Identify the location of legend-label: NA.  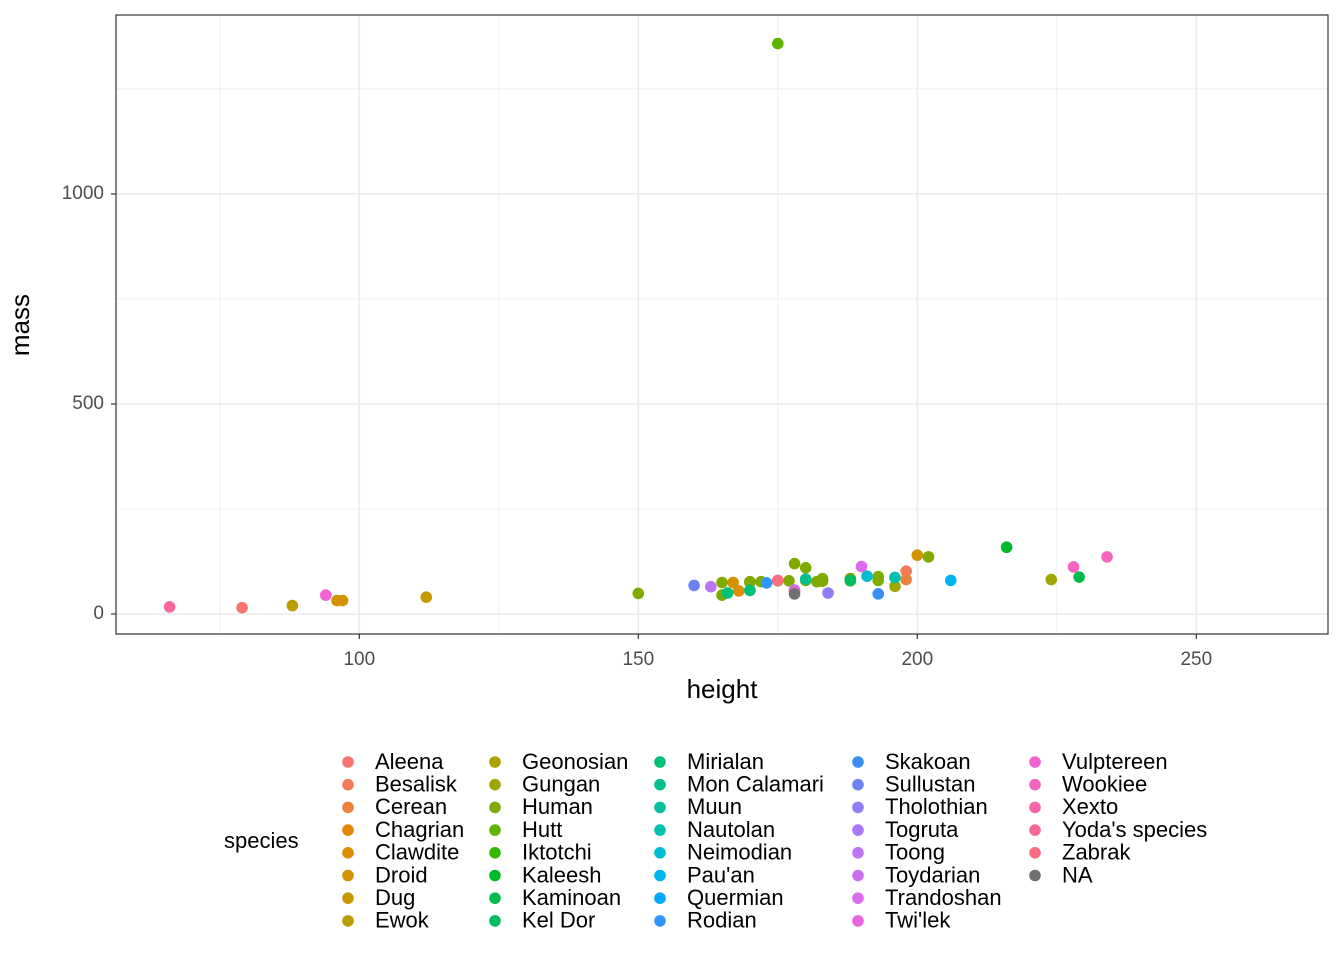
(1077, 874).